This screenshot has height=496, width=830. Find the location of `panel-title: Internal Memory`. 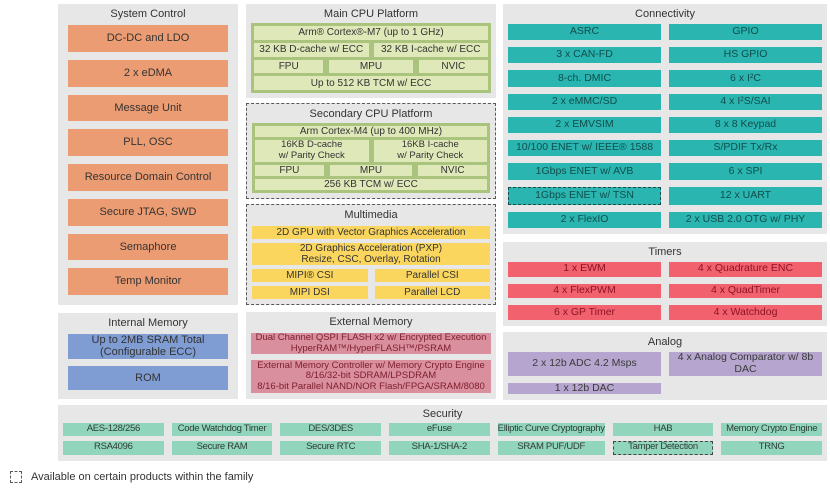

panel-title: Internal Memory is located at coordinates (148, 323).